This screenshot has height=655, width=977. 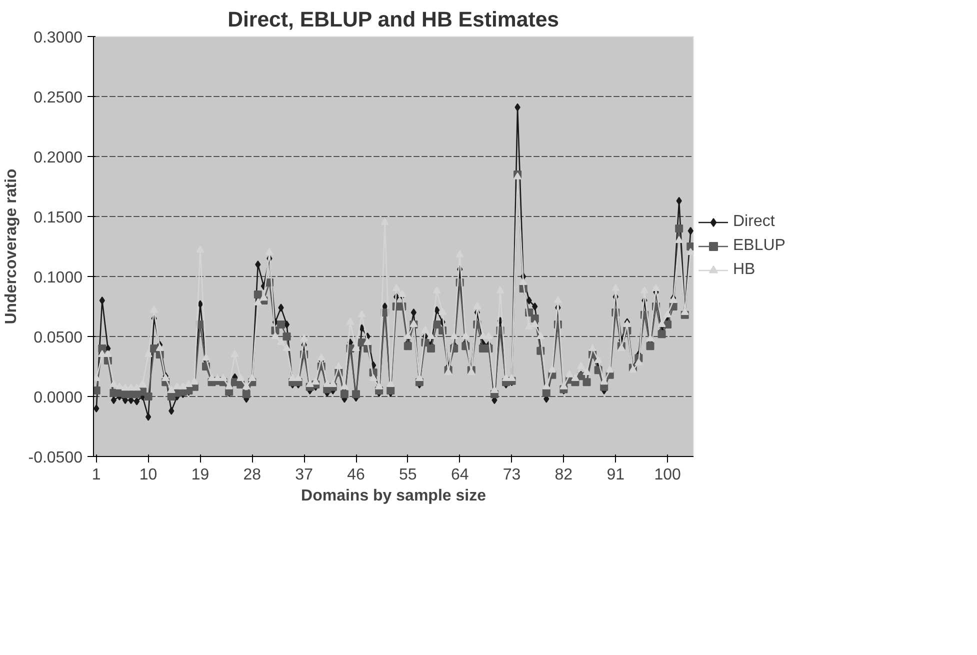 What do you see at coordinates (55, 458) in the screenshot?
I see `y-tick-label: -0.0500` at bounding box center [55, 458].